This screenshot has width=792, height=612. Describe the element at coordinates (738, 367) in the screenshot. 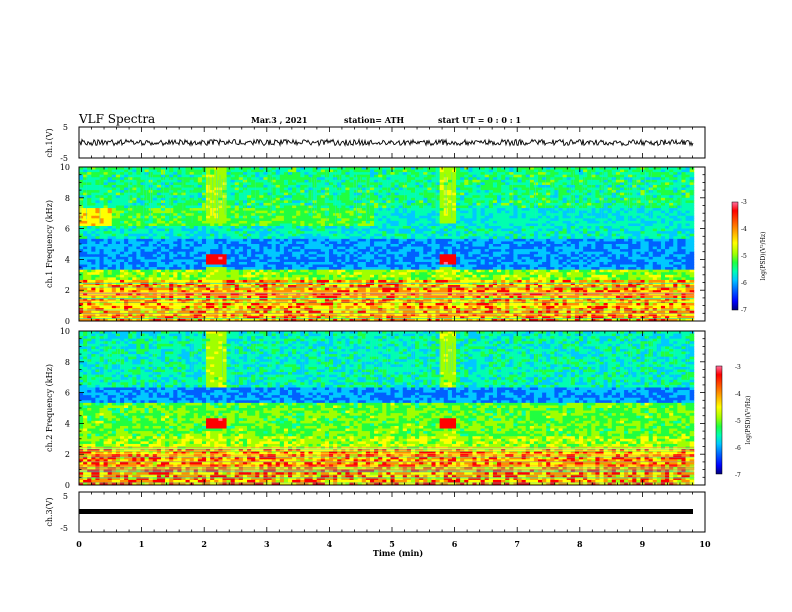

I see `colorbar-ch2-tick-3: -3` at that location.